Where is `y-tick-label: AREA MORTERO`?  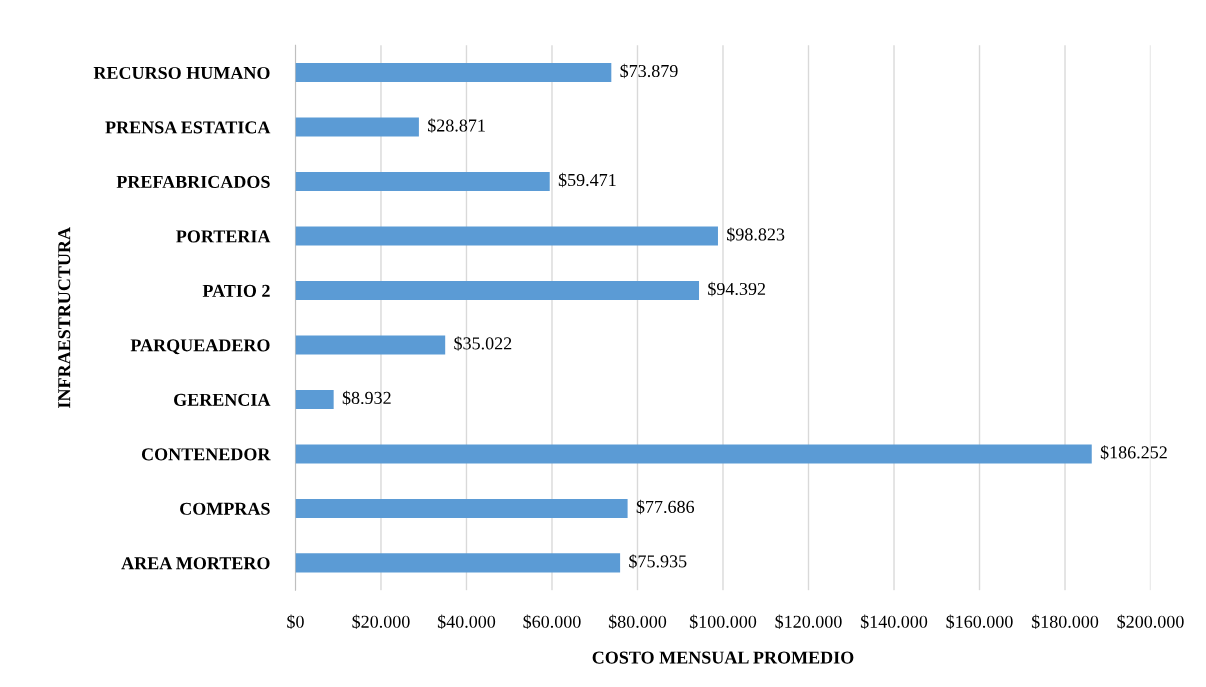
y-tick-label: AREA MORTERO is located at coordinates (195, 563).